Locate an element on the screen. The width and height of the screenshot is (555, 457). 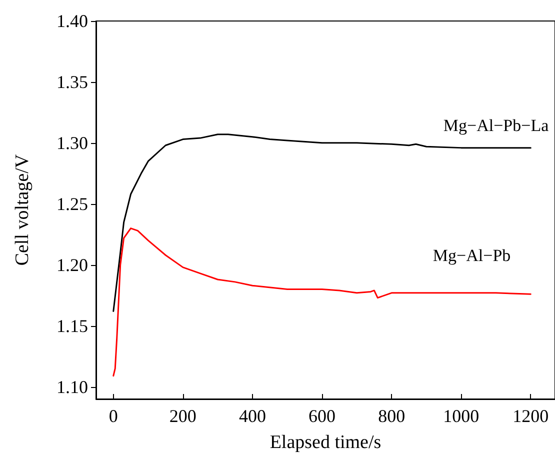
x-tick-label: 1000 is located at coordinates (461, 416).